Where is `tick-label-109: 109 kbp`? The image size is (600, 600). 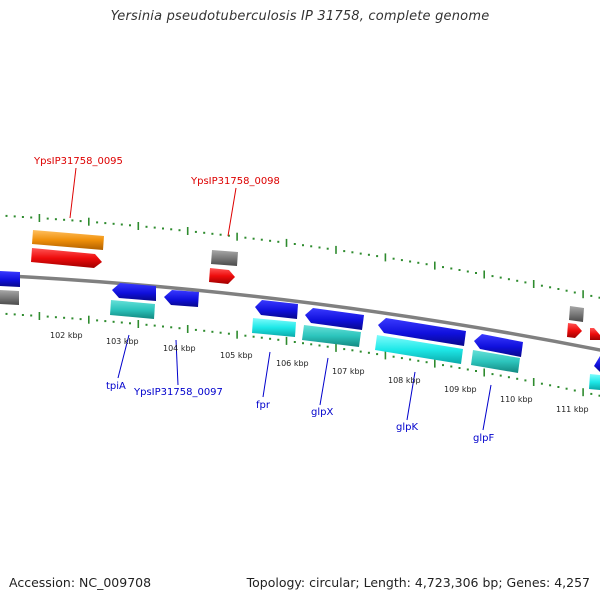 tick-label-109: 109 kbp is located at coordinates (460, 389).